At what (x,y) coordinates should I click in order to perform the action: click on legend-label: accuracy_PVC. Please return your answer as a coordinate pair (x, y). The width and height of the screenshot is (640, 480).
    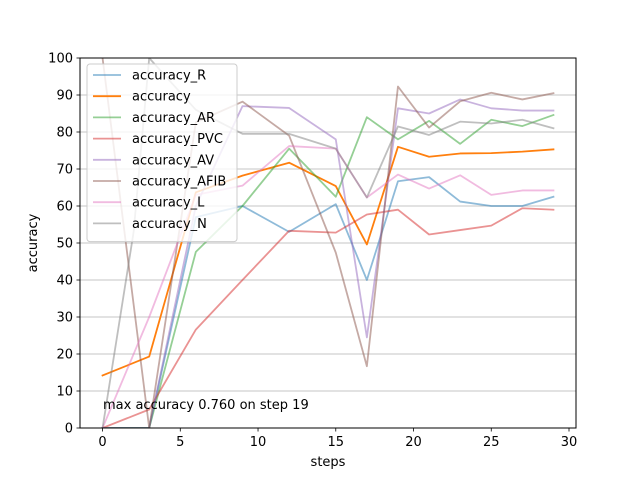
    Looking at the image, I should click on (177, 139).